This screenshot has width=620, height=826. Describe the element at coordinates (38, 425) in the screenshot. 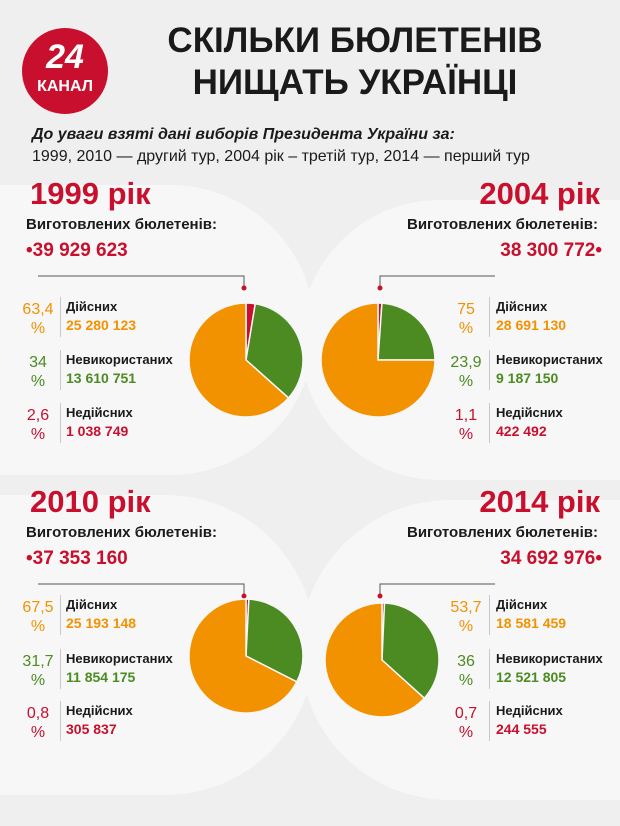

I see `percent-invalid: 2,6%` at that location.